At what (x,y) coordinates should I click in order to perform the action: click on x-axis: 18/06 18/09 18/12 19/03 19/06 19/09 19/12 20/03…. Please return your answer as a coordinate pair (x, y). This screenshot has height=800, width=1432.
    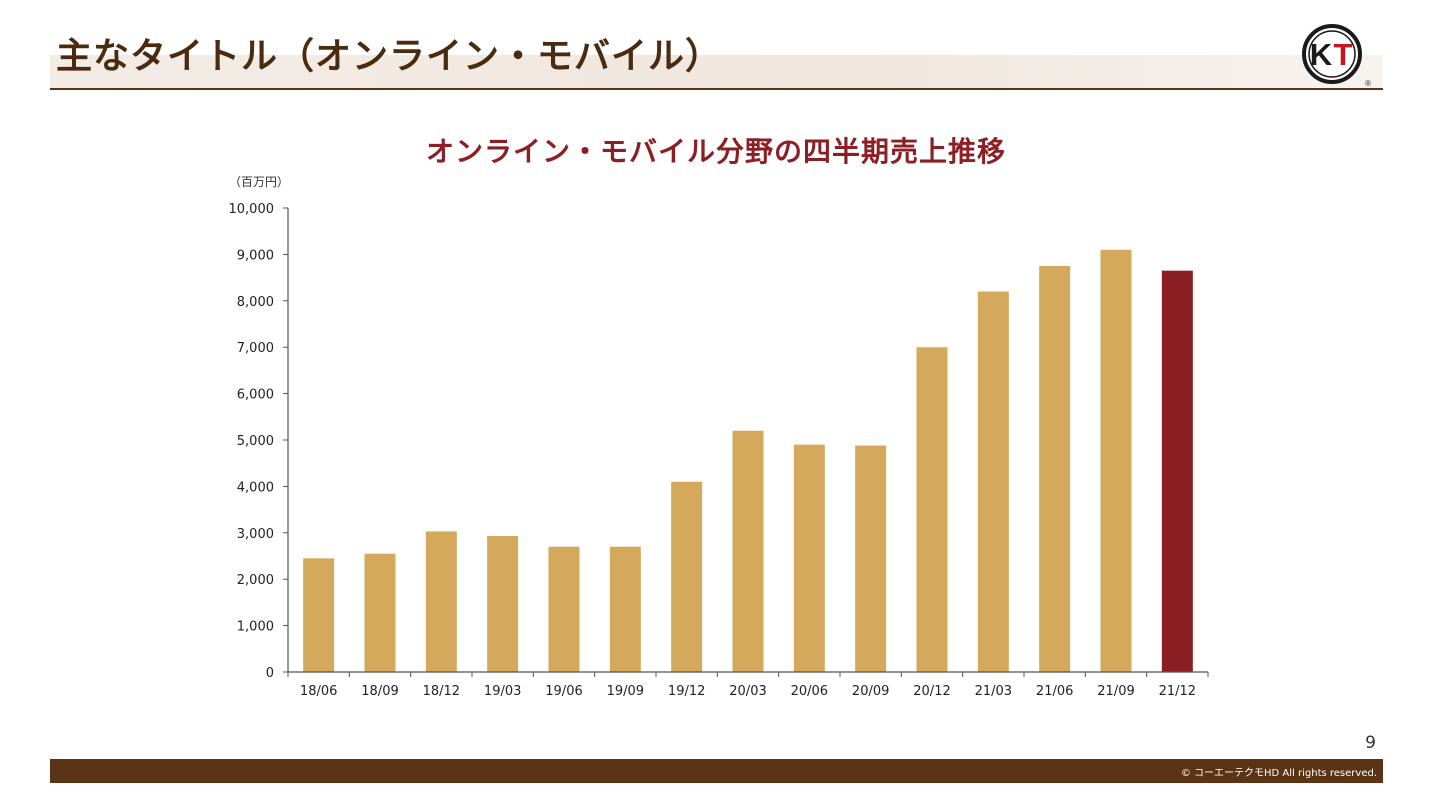
    Looking at the image, I should click on (748, 685).